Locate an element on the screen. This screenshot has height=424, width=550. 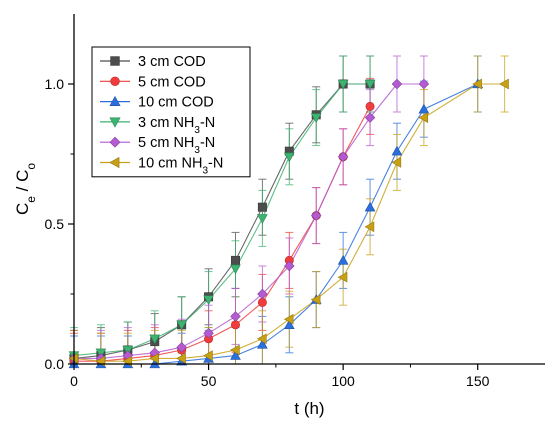
legend-marker-10-cm-cod is located at coordinates (115, 100).